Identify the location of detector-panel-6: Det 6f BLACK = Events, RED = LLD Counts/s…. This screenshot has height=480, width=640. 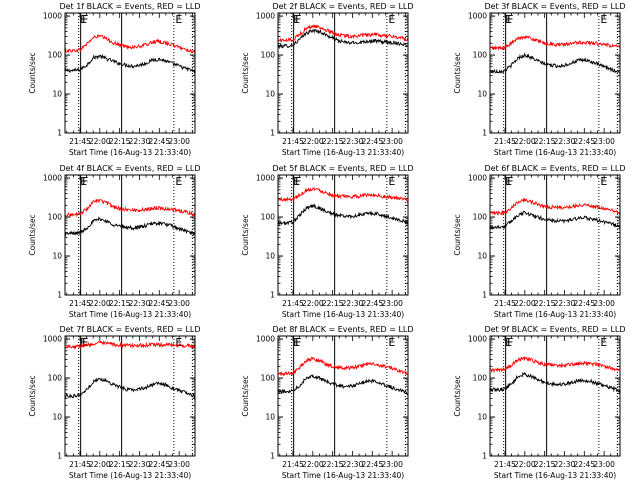
(539, 241).